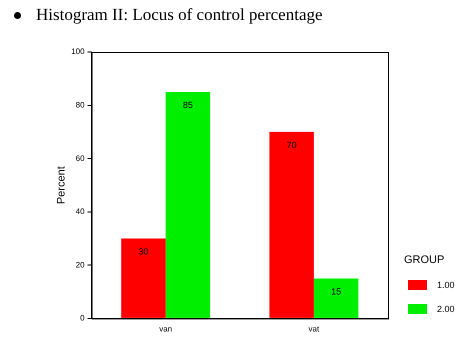 The height and width of the screenshot is (348, 473). What do you see at coordinates (143, 251) in the screenshot?
I see `data-label: 30` at bounding box center [143, 251].